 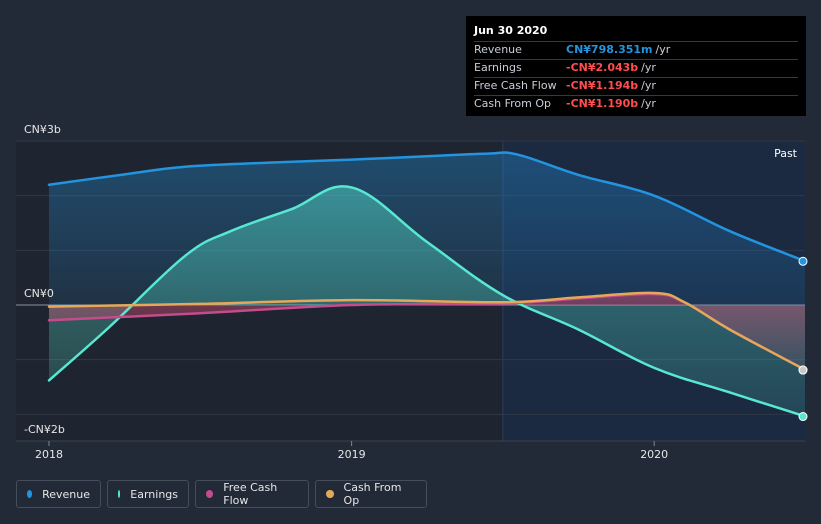 What do you see at coordinates (426, 331) in the screenshot?
I see `cash-from-op-line` at bounding box center [426, 331].